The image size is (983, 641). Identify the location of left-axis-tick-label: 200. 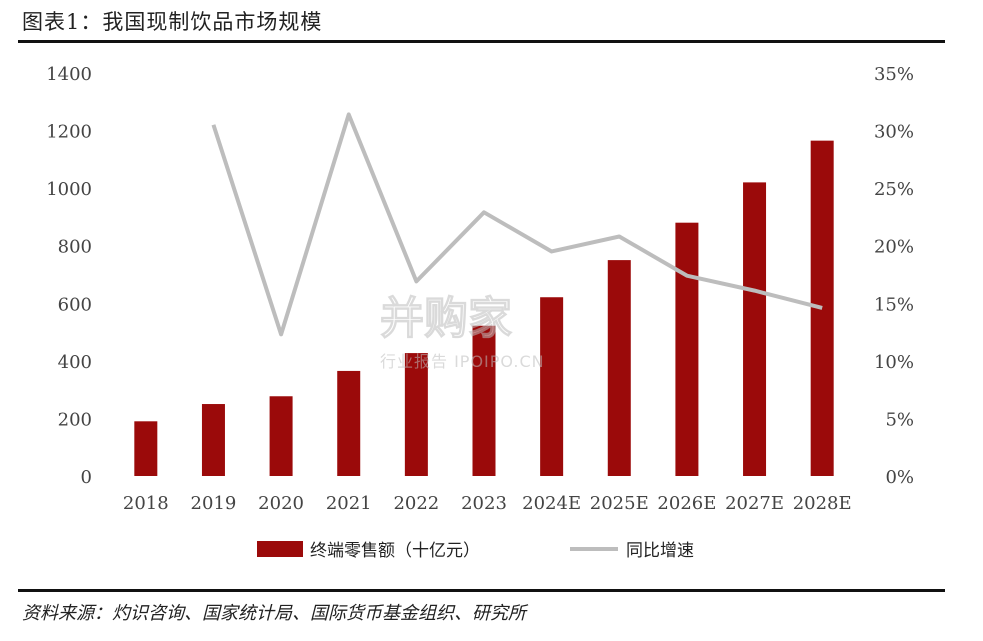
(75, 419).